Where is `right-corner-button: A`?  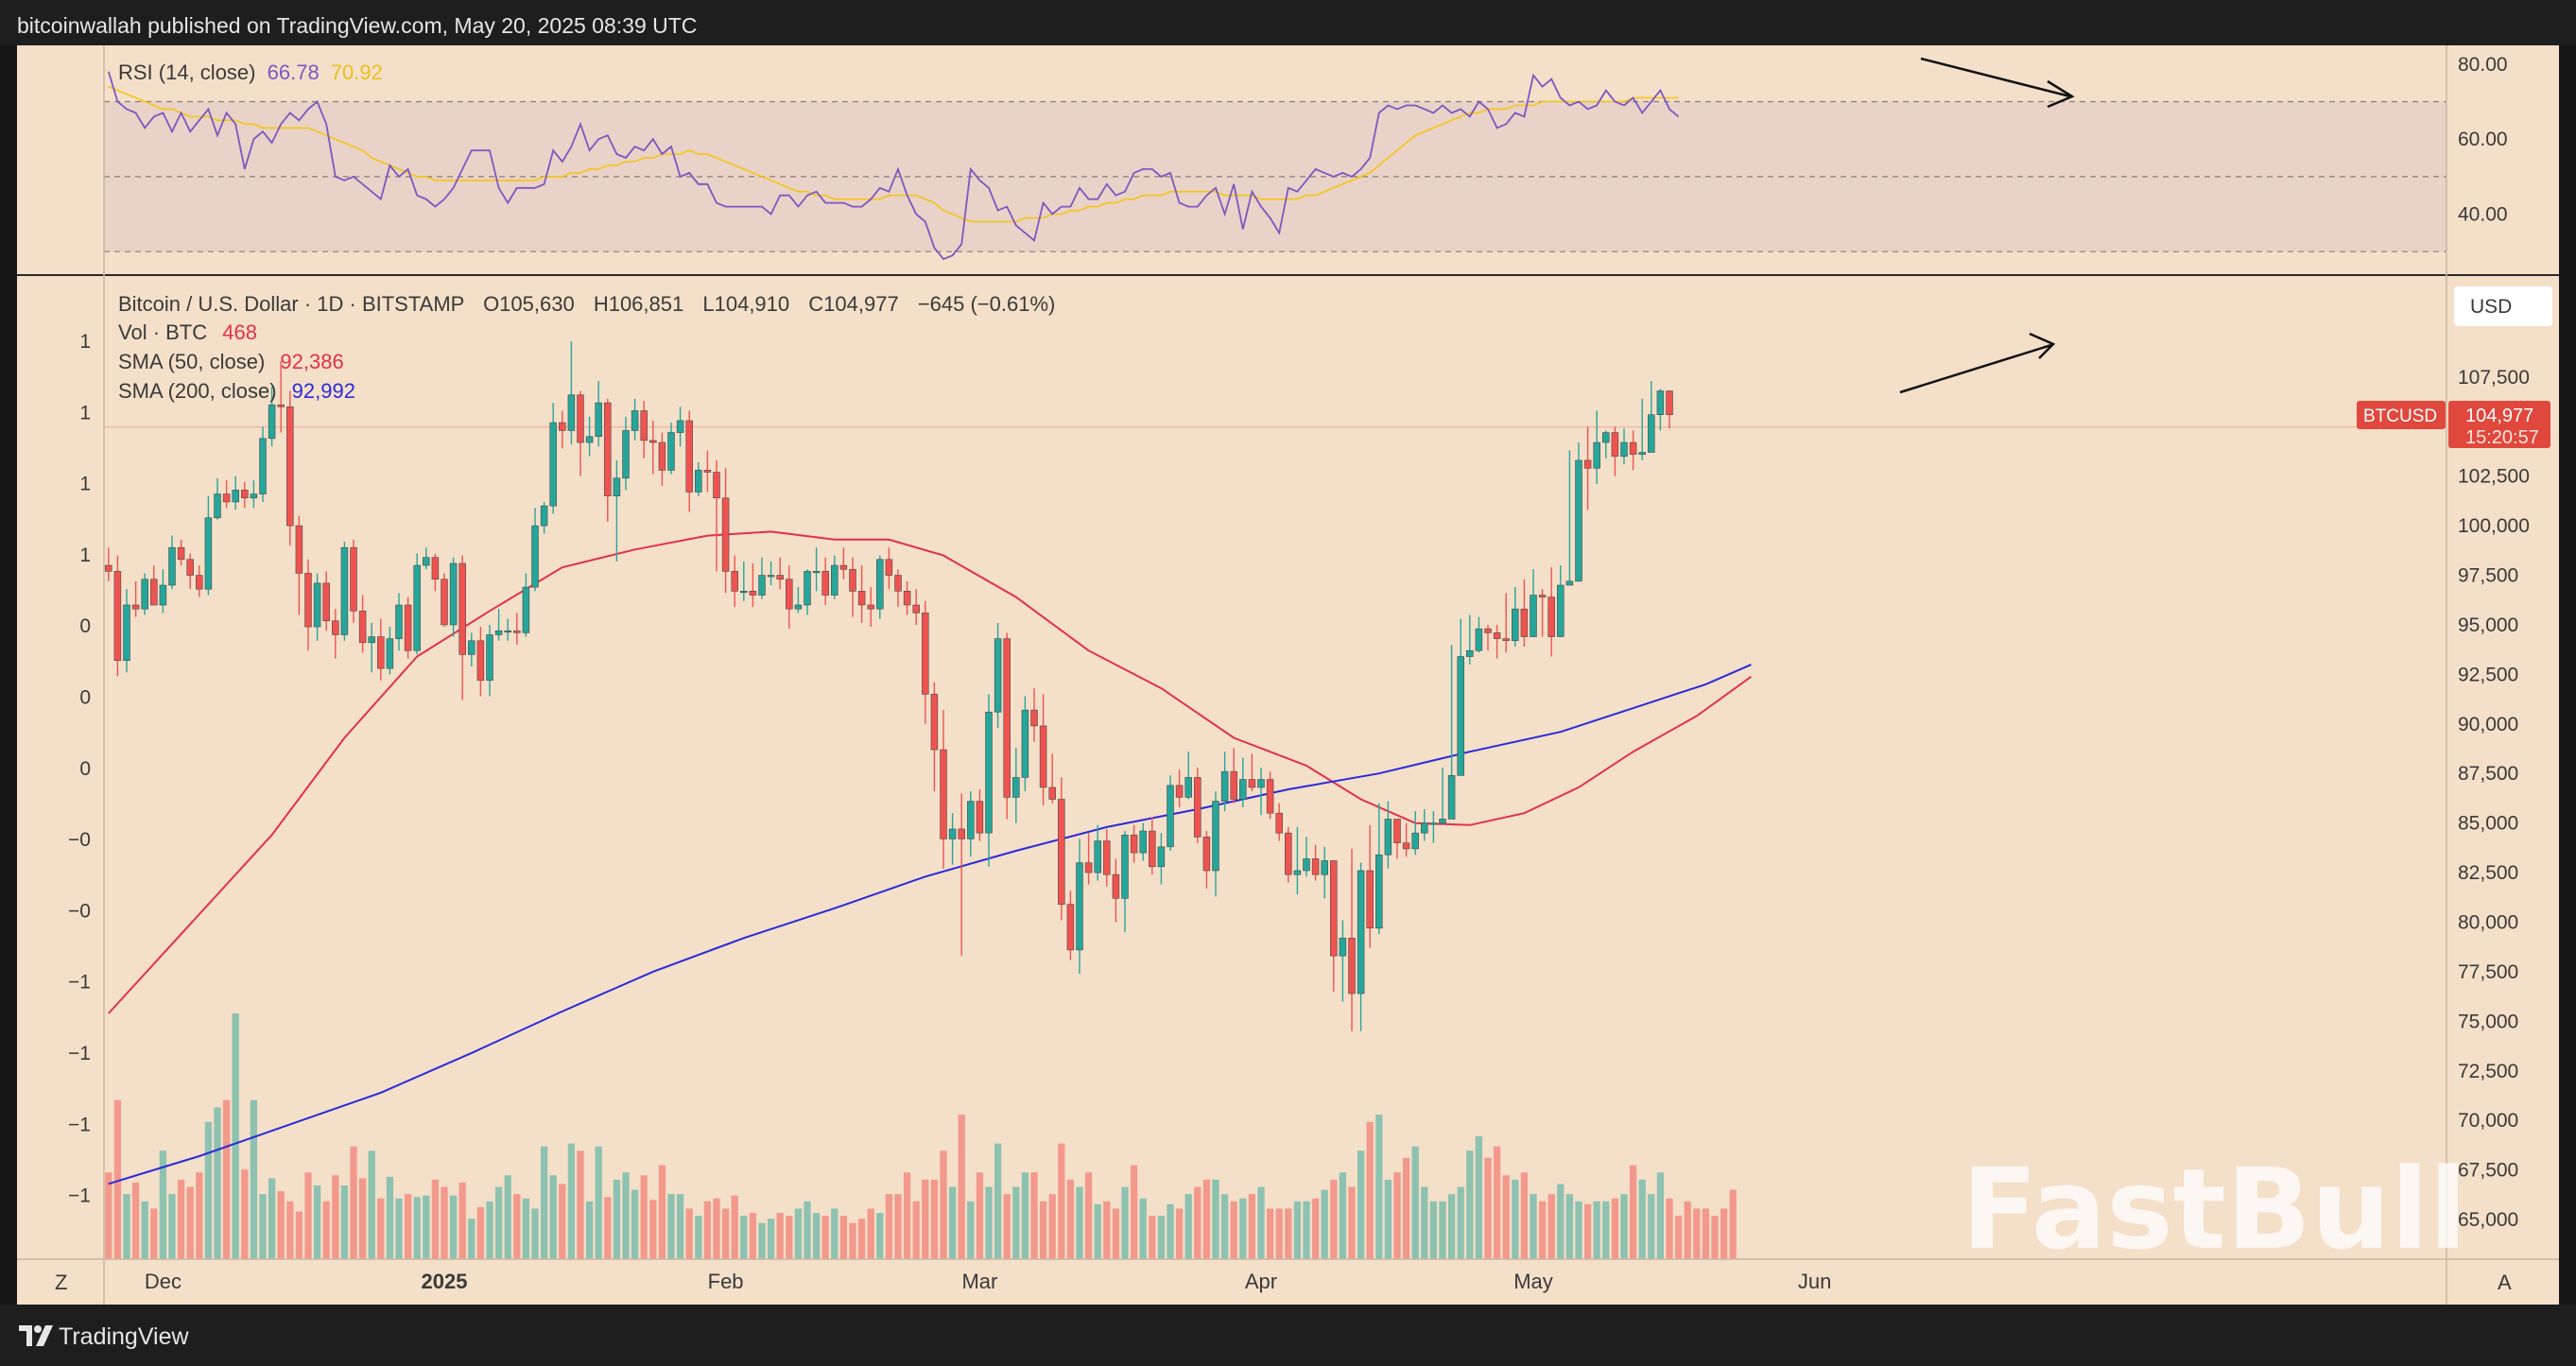 right-corner-button: A is located at coordinates (2505, 1283).